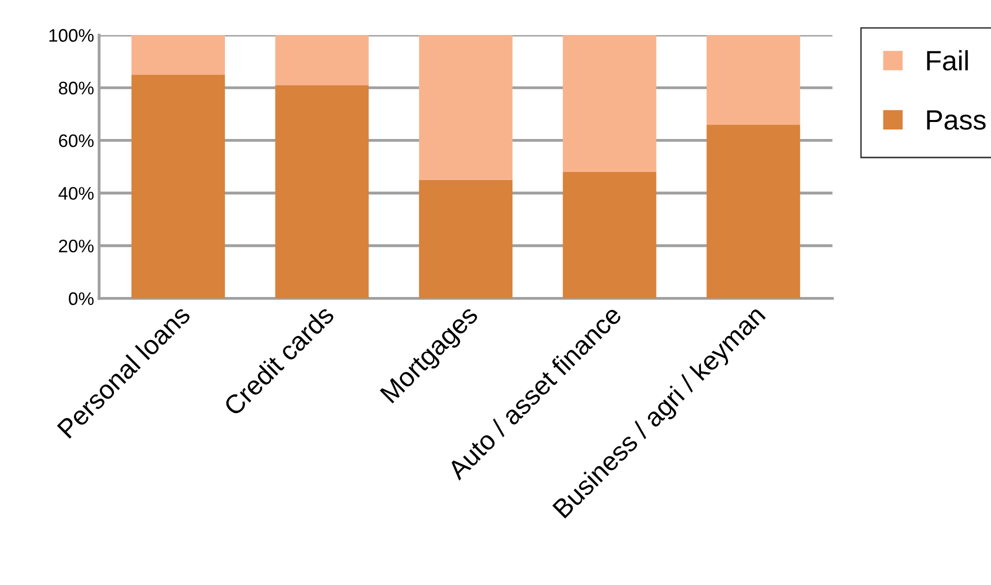 The image size is (991, 585). Describe the element at coordinates (76, 88) in the screenshot. I see `y-tick-label: 80%` at that location.